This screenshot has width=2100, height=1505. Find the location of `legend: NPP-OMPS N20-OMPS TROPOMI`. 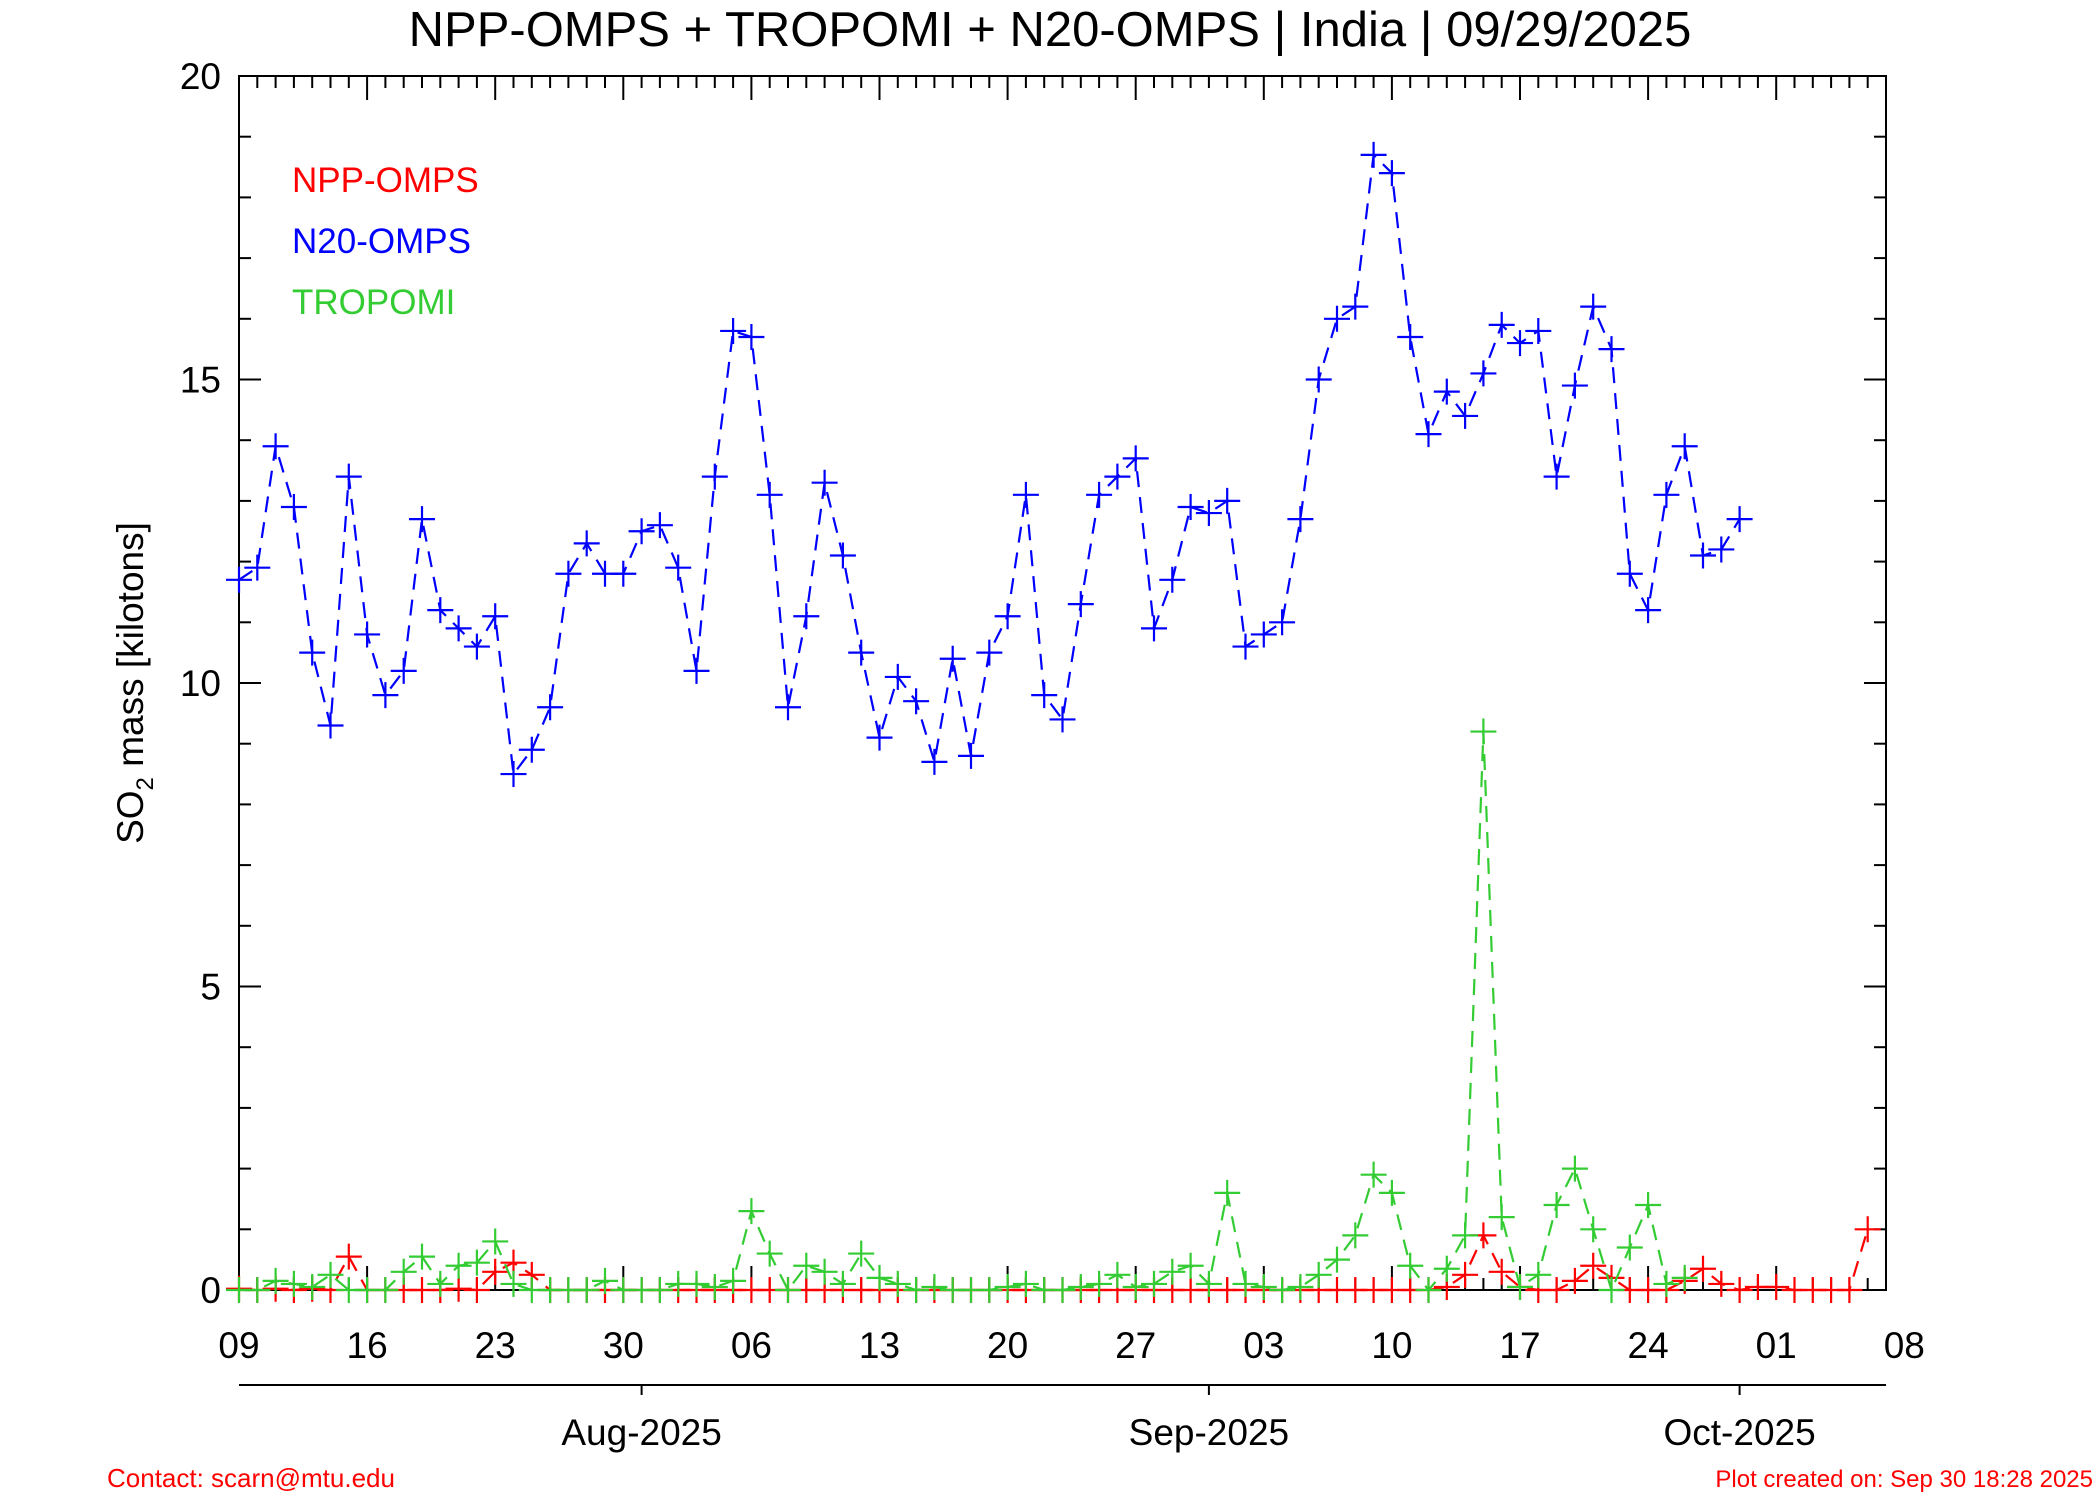

legend: NPP-OMPS N20-OMPS TROPOMI is located at coordinates (385, 241).